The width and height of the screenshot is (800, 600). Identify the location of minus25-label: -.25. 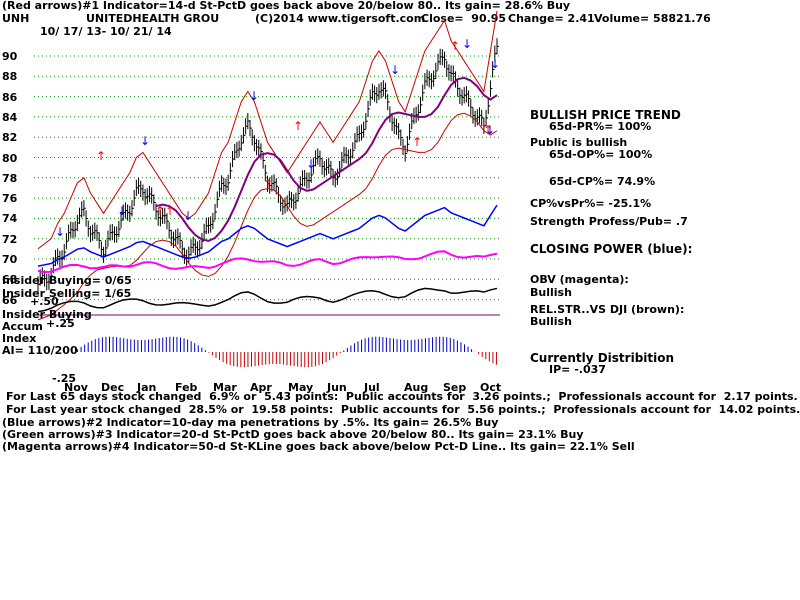
(64, 378).